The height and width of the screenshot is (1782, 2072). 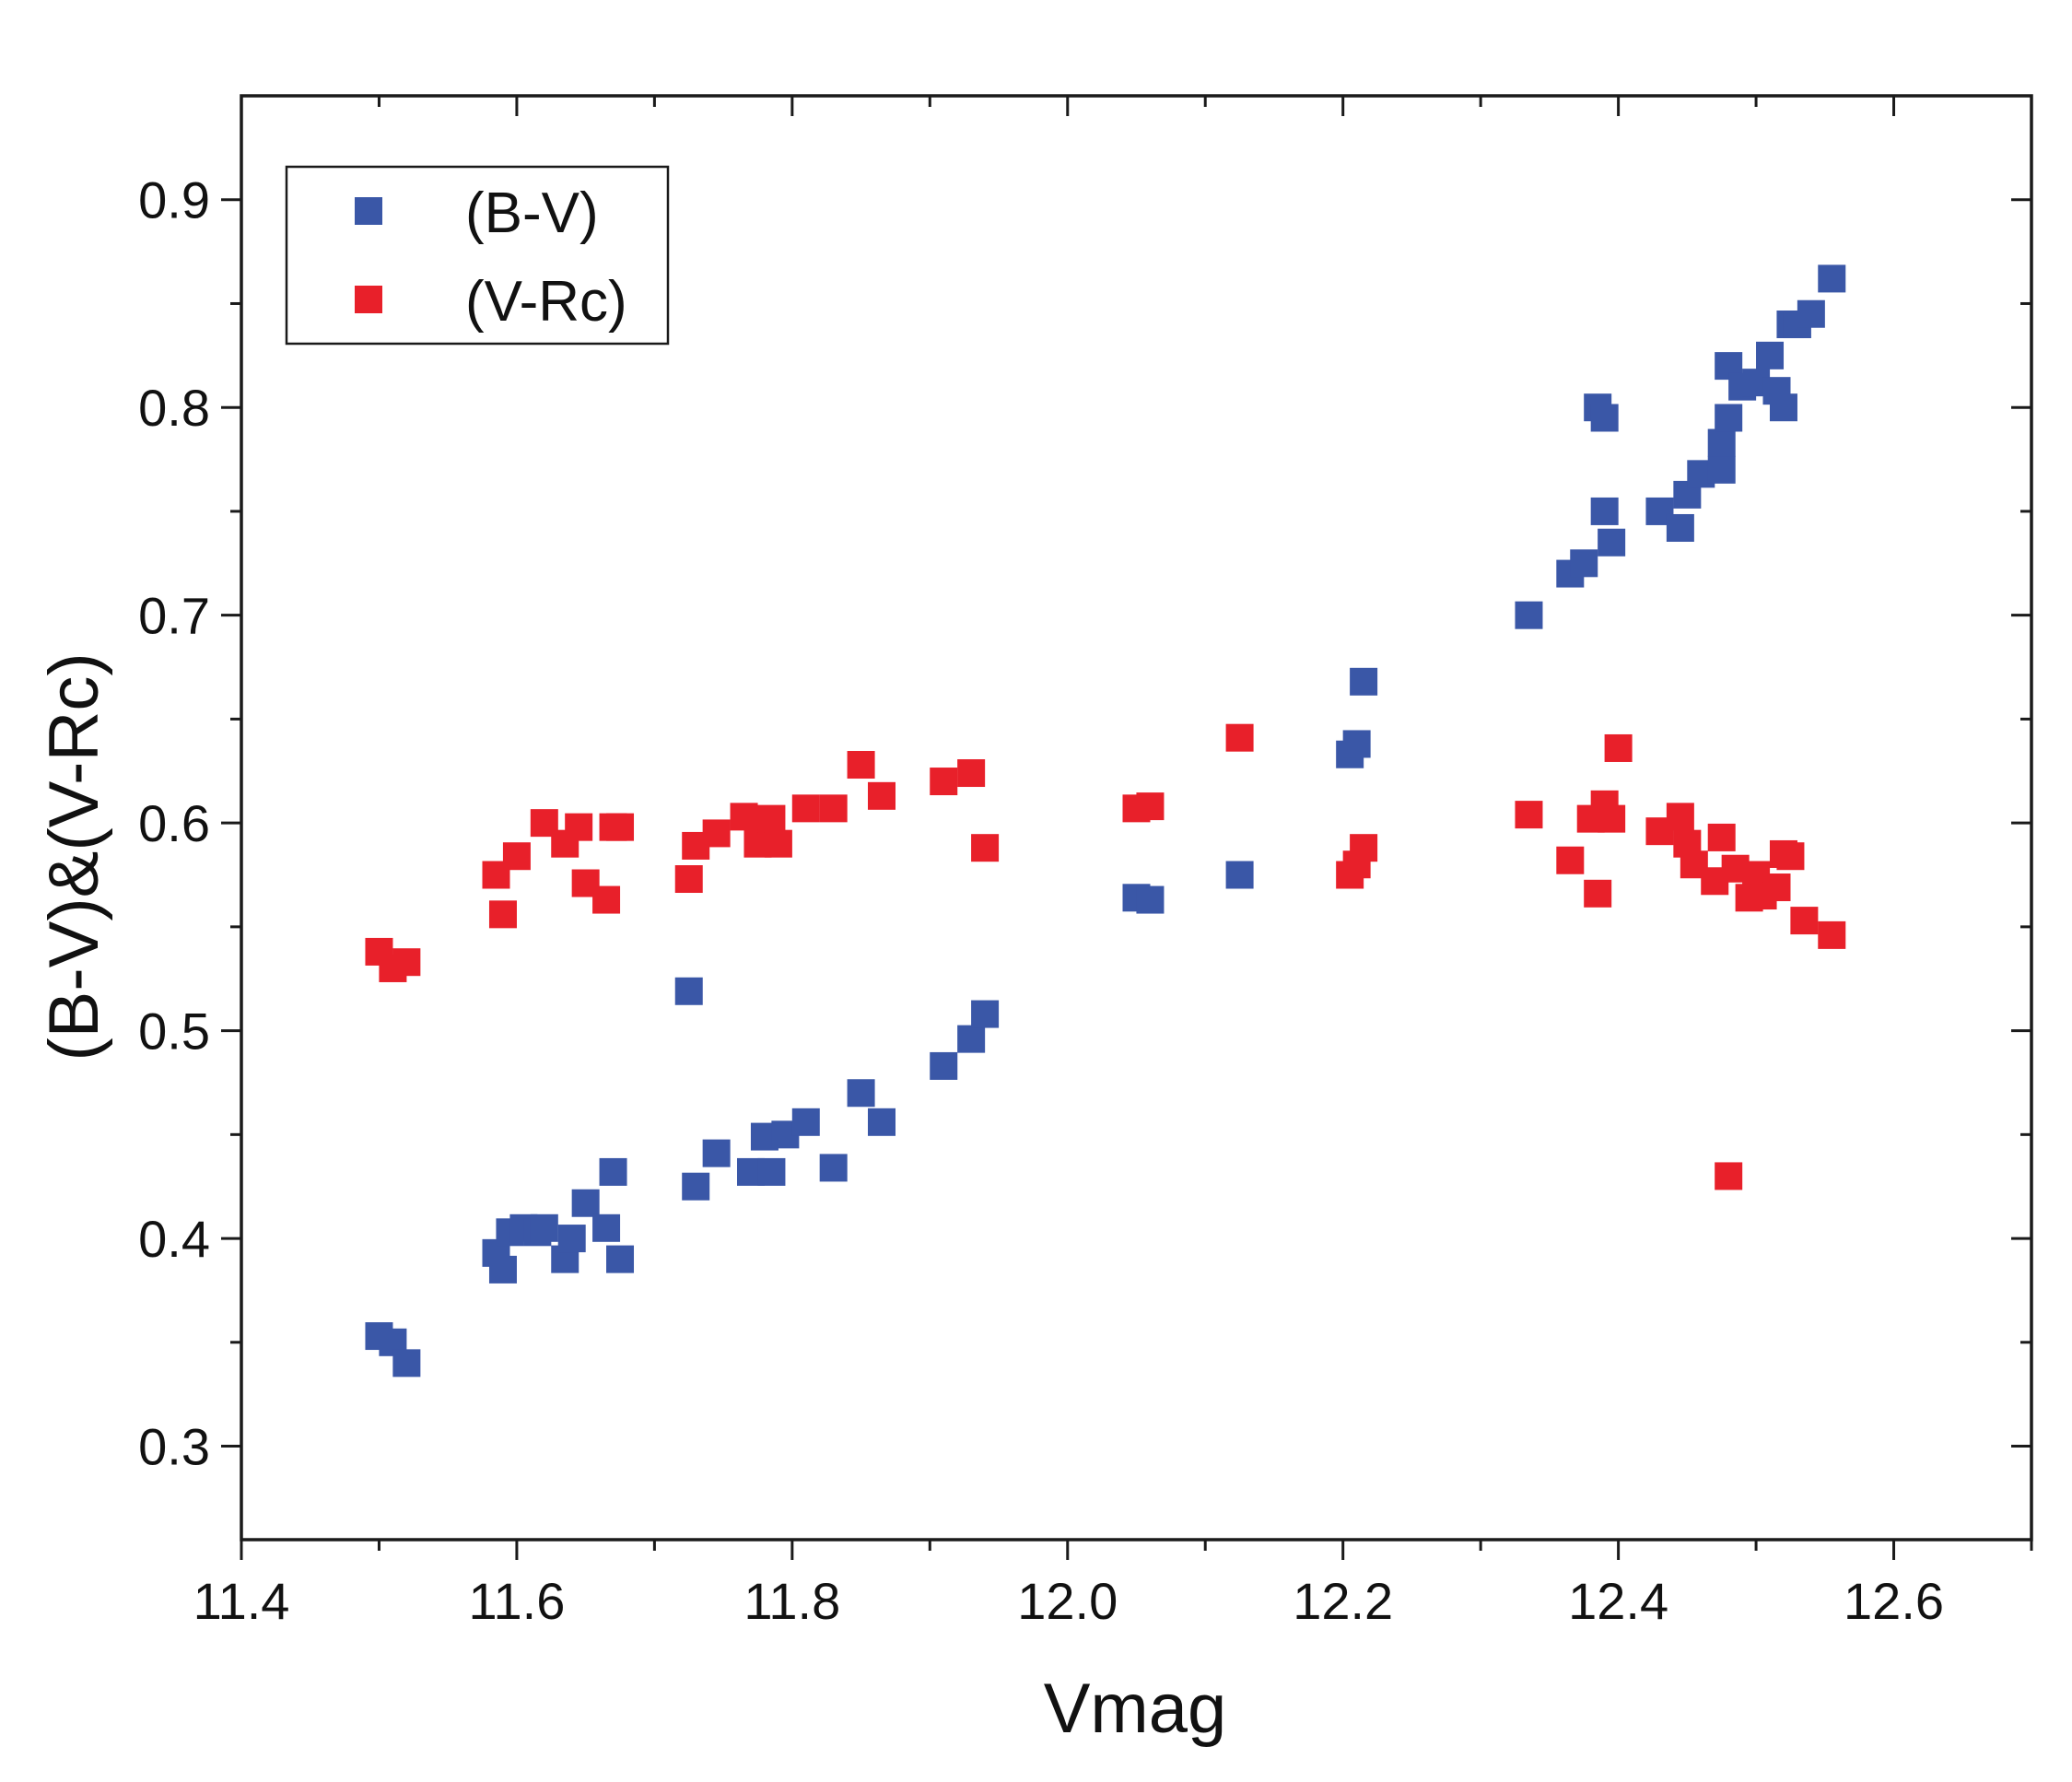 I want to click on x-tick-label: 12.6, so click(x=1894, y=1601).